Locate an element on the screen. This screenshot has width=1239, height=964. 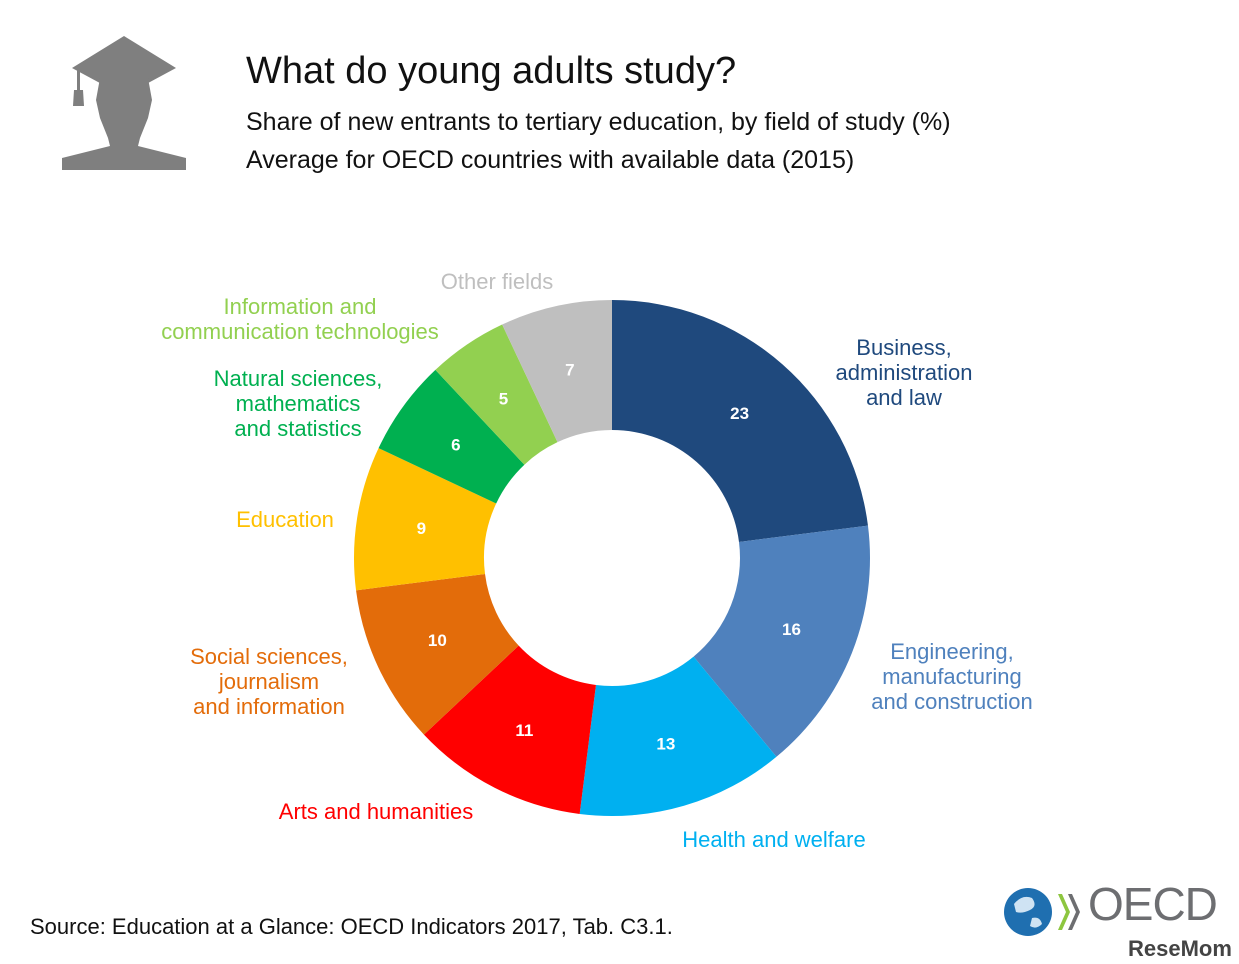
category-label: Arts and humanities is located at coordinates (376, 811).